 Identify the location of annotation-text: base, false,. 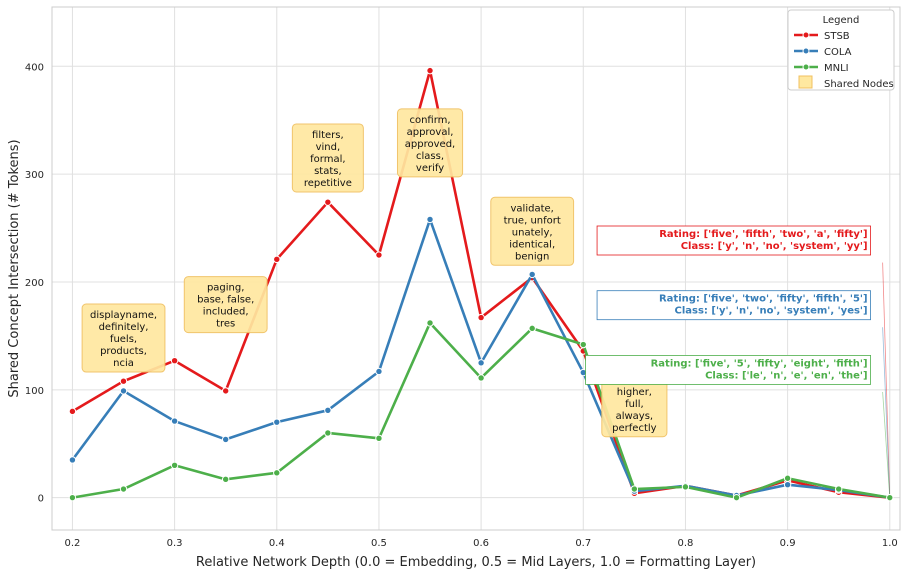
(225, 300).